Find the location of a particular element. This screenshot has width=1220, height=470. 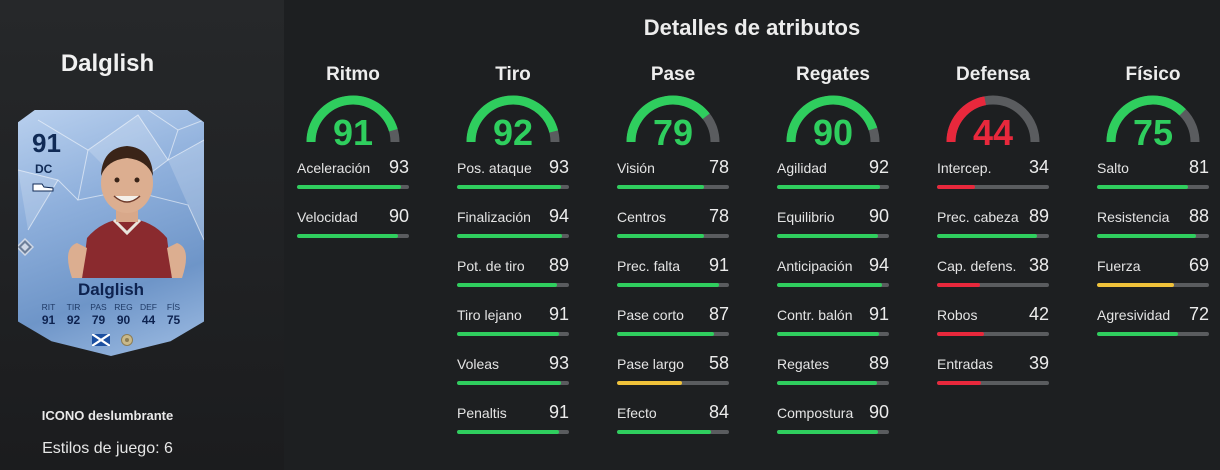

playstyles-count: Estilos de juego: 6 is located at coordinates (107, 448).